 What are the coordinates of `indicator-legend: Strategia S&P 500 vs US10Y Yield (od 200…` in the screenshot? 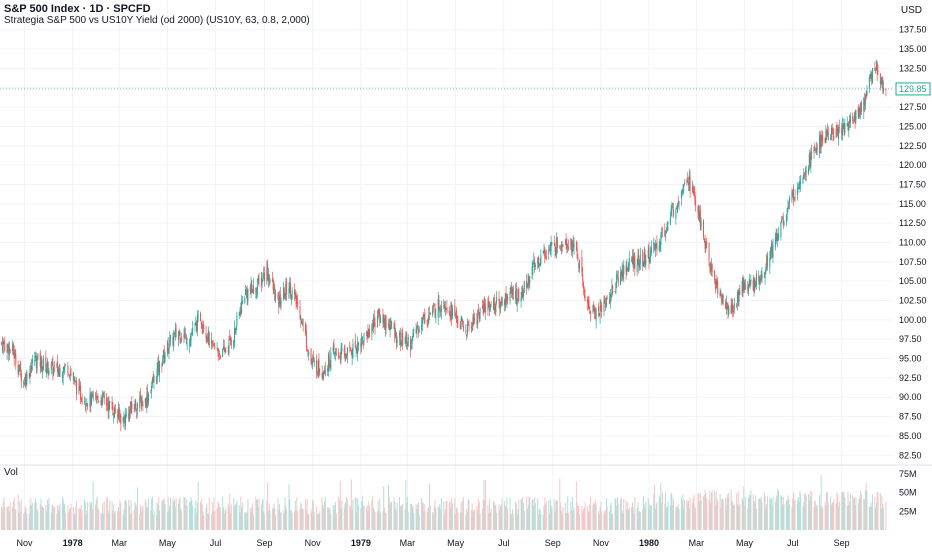 It's located at (157, 20).